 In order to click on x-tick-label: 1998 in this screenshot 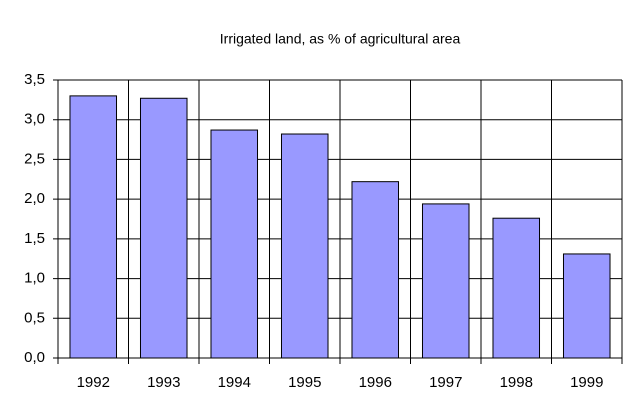, I will do `click(516, 382)`.